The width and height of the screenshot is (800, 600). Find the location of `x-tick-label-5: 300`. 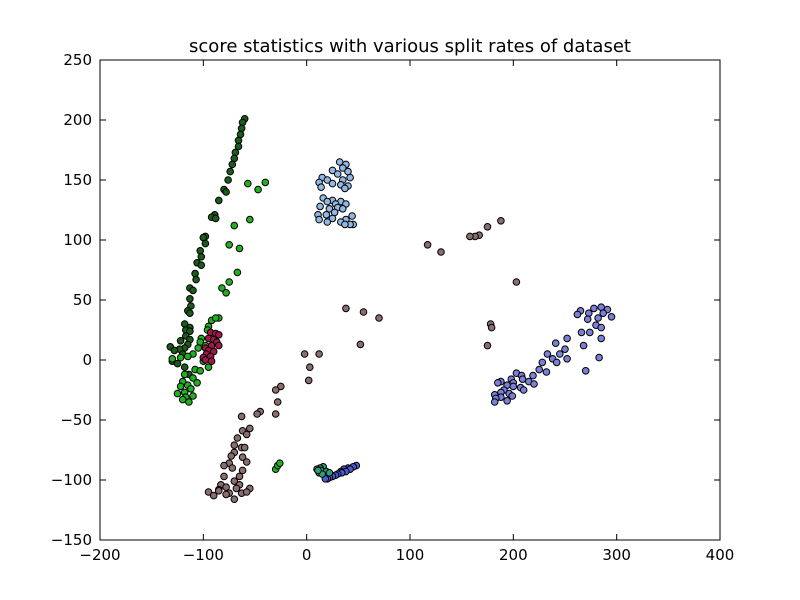

x-tick-label-5: 300 is located at coordinates (616, 555).